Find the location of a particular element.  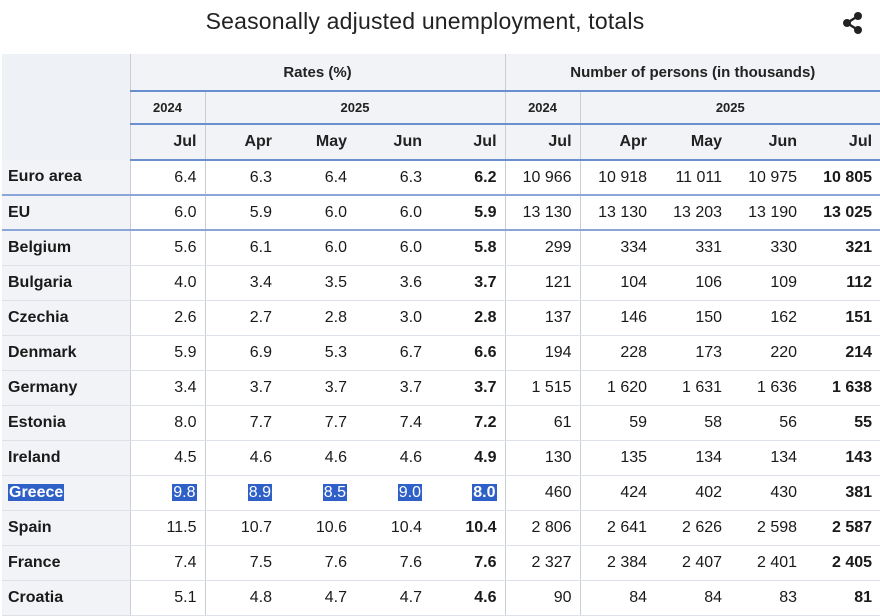

persons-value: 381 is located at coordinates (859, 492).